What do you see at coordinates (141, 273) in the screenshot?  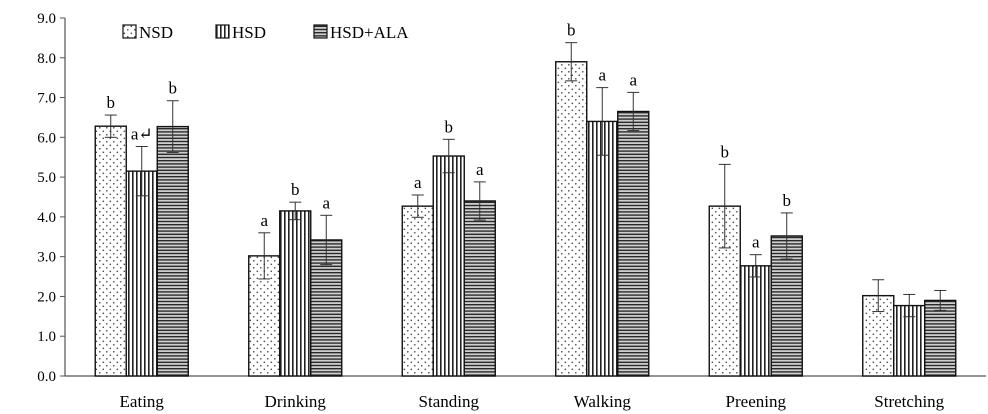 I see `bar-hsd-eating` at bounding box center [141, 273].